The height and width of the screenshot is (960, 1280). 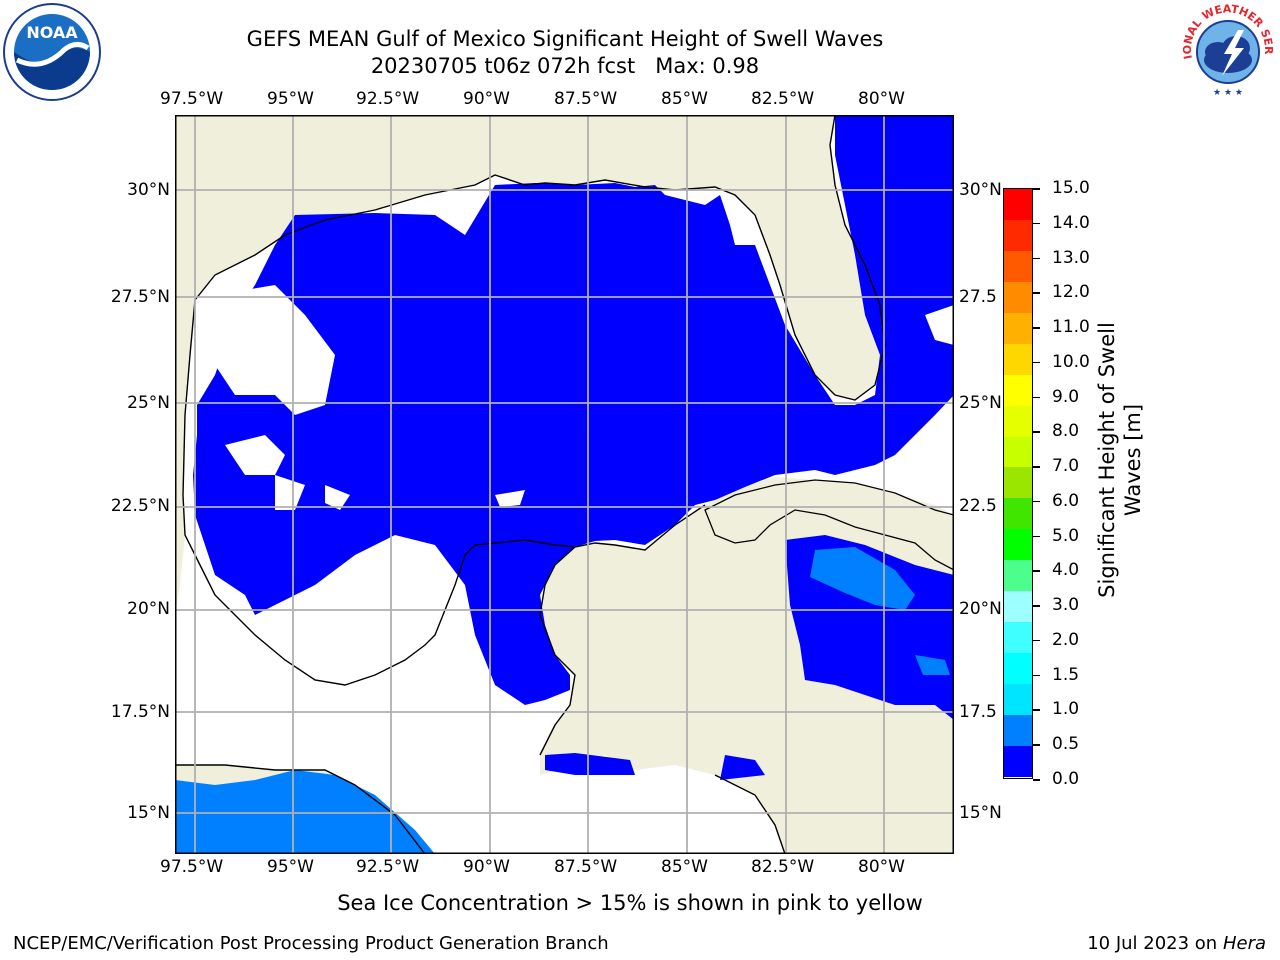 What do you see at coordinates (1066, 605) in the screenshot?
I see `colorbar-tick-label: 3.0` at bounding box center [1066, 605].